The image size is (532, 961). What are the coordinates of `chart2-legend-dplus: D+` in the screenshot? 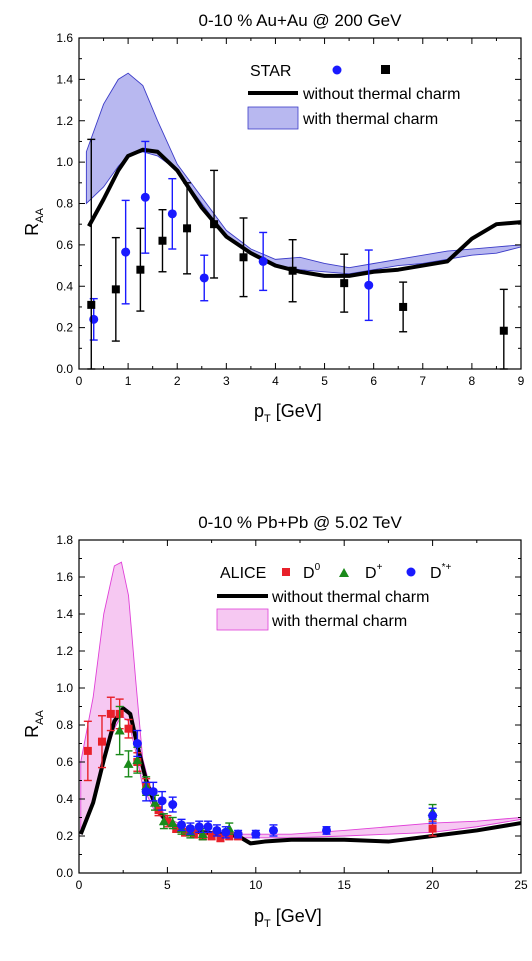 It's located at (374, 572).